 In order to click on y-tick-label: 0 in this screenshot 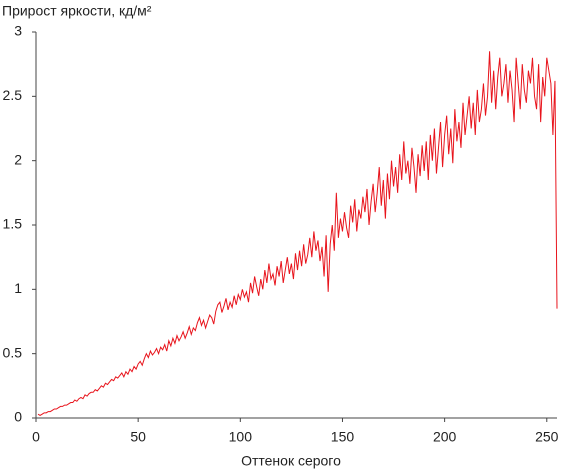, I will do `click(18, 417)`.